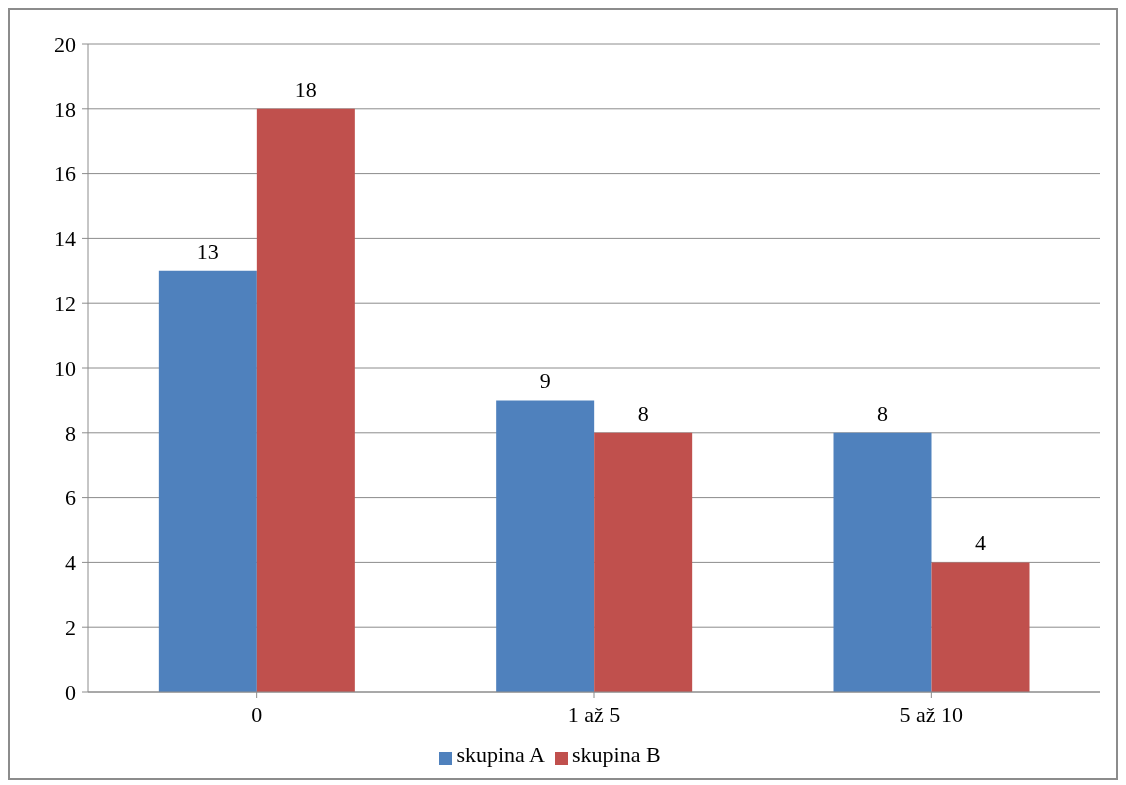  What do you see at coordinates (981, 543) in the screenshot?
I see `data-label: 4` at bounding box center [981, 543].